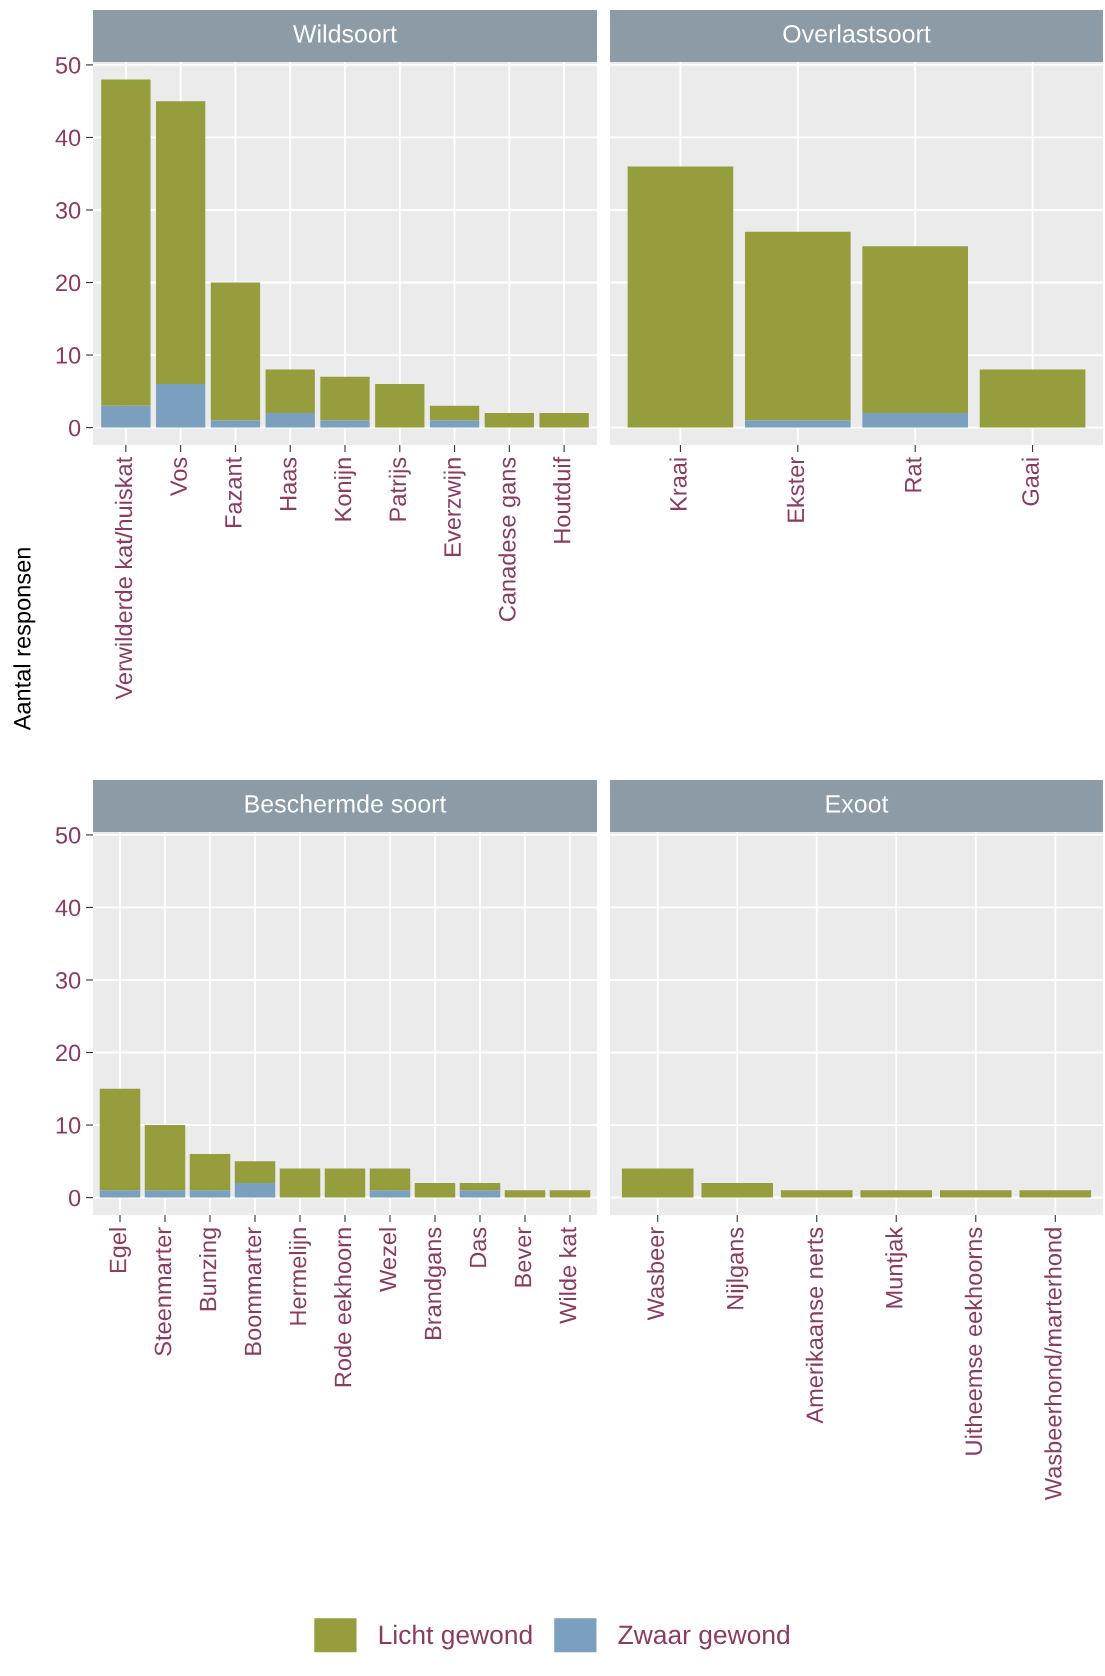  I want to click on x-tick-label: Vos, so click(178, 477).